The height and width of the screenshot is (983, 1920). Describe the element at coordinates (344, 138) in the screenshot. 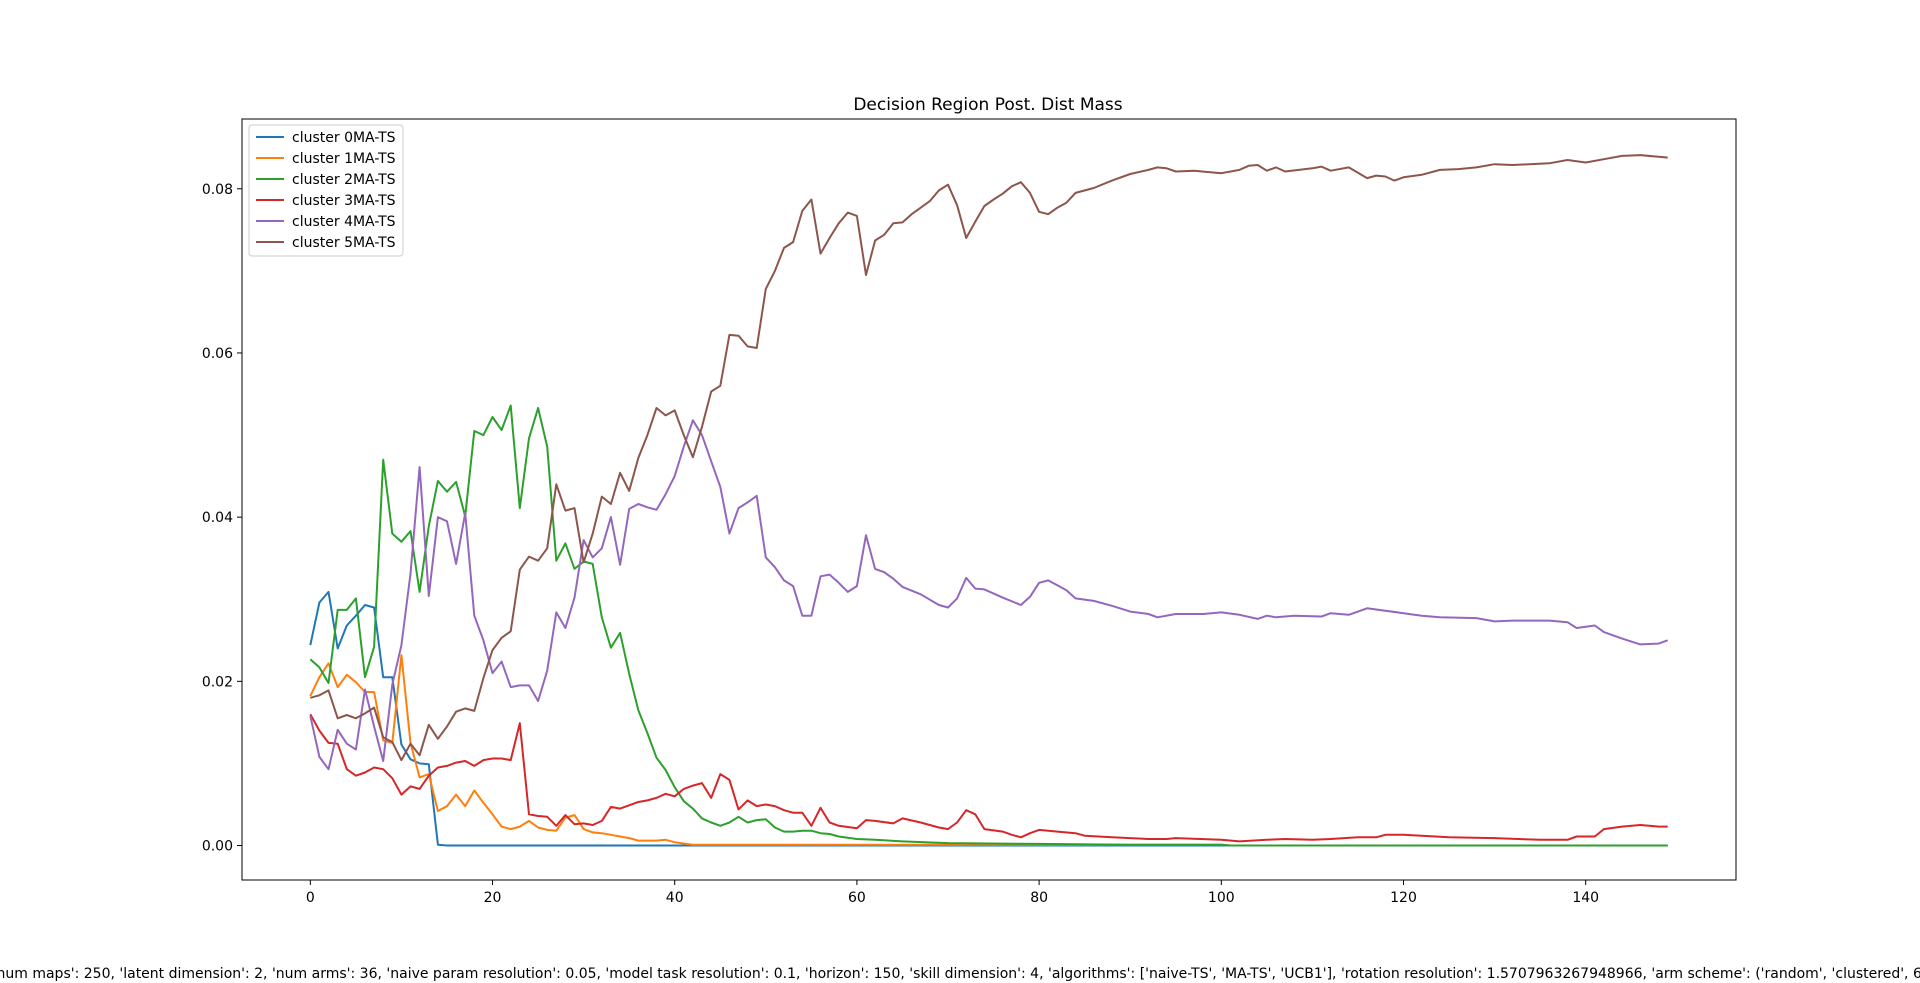

I see `legend-label-0: cluster 0MA-TS` at that location.